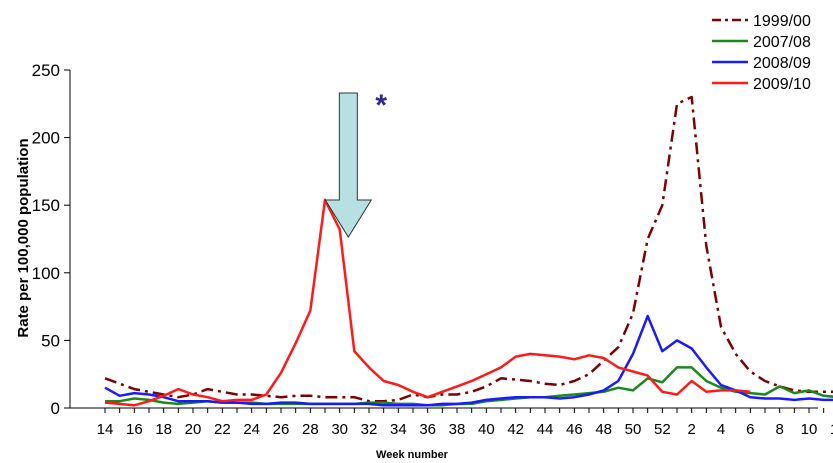 This screenshot has width=833, height=463. Describe the element at coordinates (574, 429) in the screenshot. I see `x-tick-label: 46` at that location.